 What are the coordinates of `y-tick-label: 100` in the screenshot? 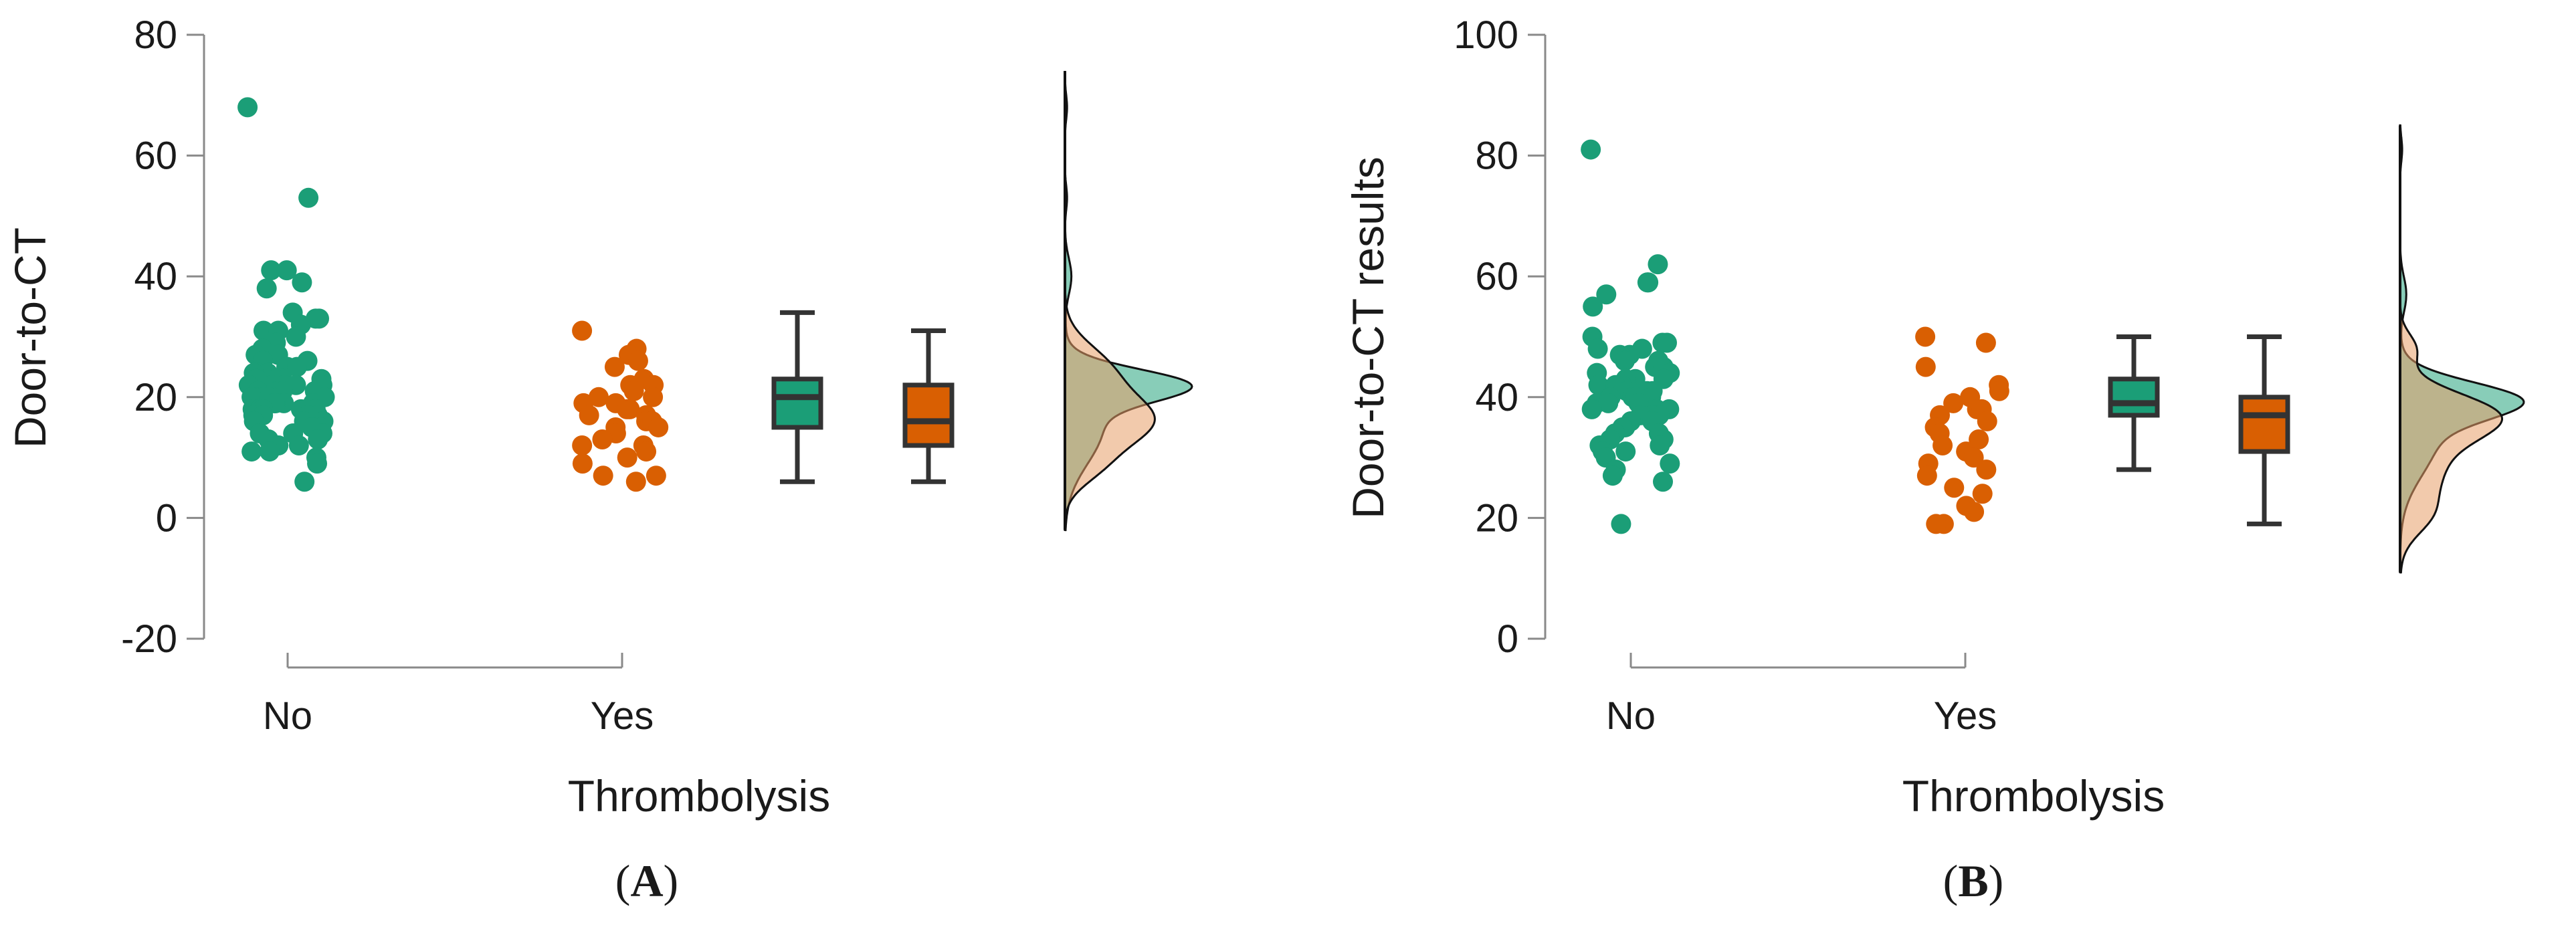 It's located at (1486, 35).